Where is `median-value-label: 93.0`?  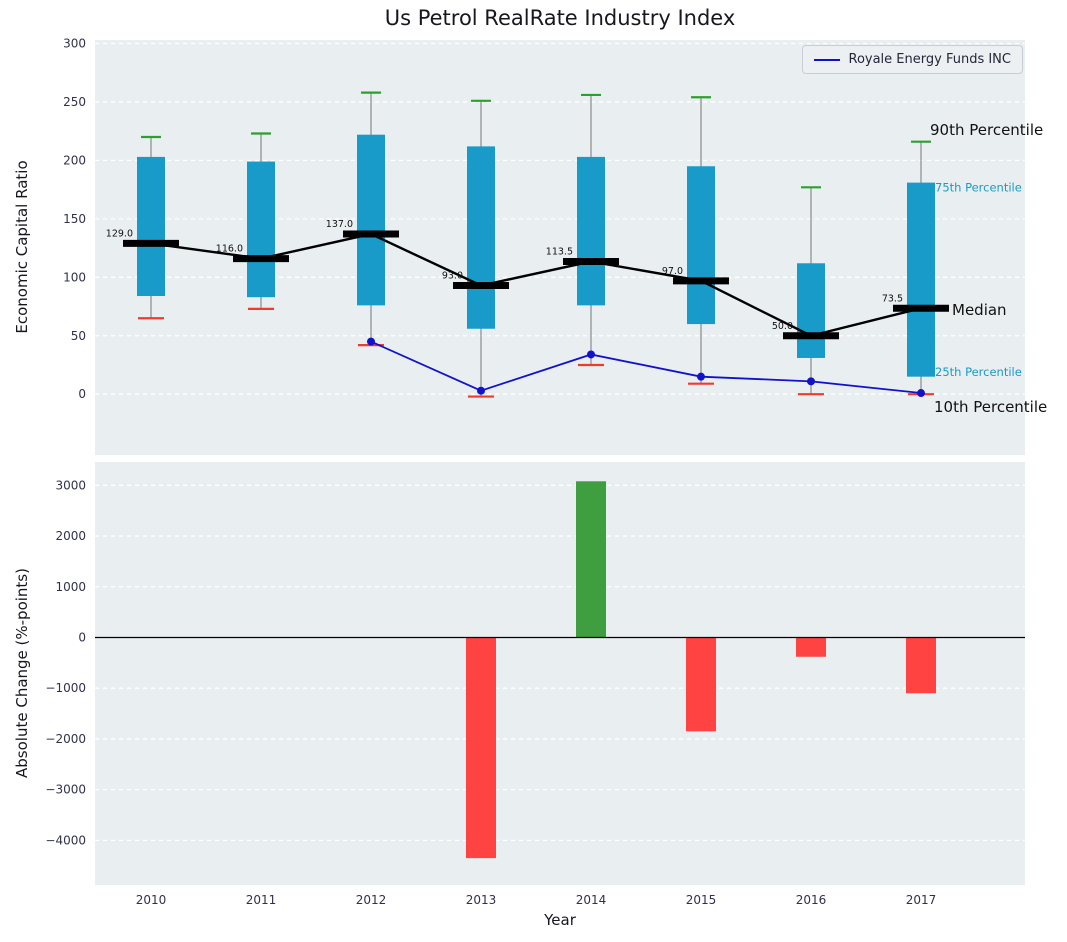
median-value-label: 93.0 is located at coordinates (452, 275).